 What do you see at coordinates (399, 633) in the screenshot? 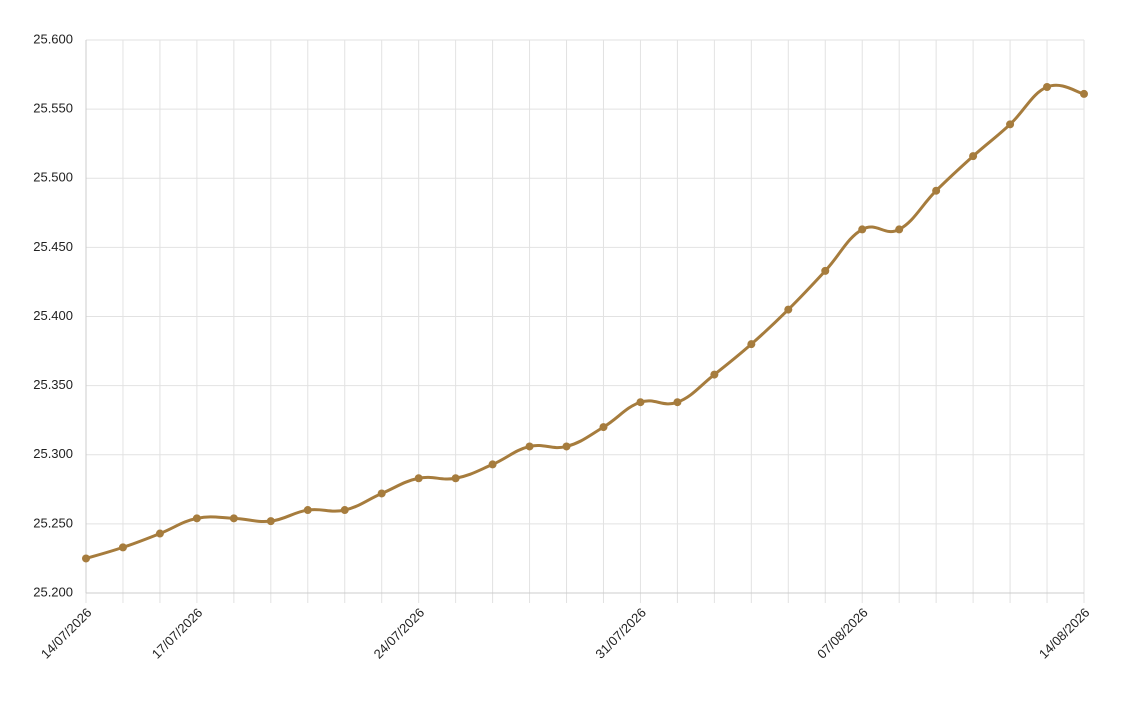
I see `x-tick-label: 24/07/2026` at bounding box center [399, 633].